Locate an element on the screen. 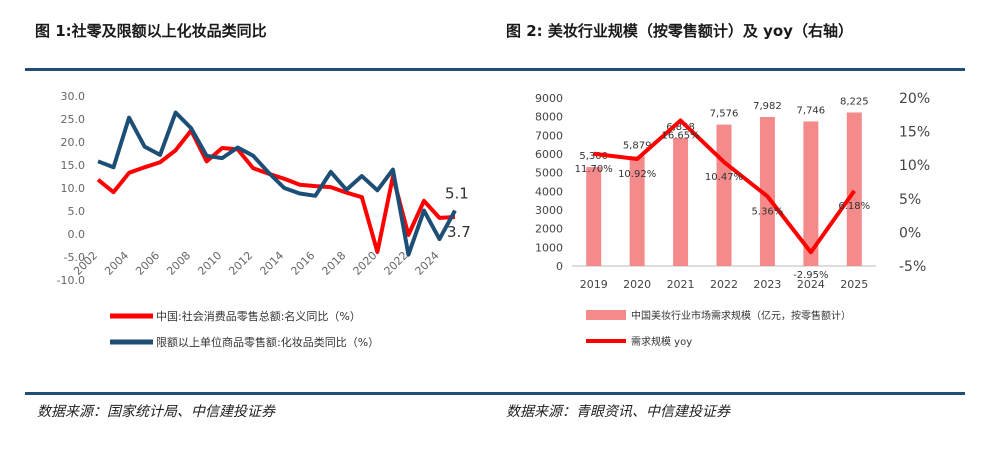 The width and height of the screenshot is (1008, 450). top-divider is located at coordinates (495, 69).